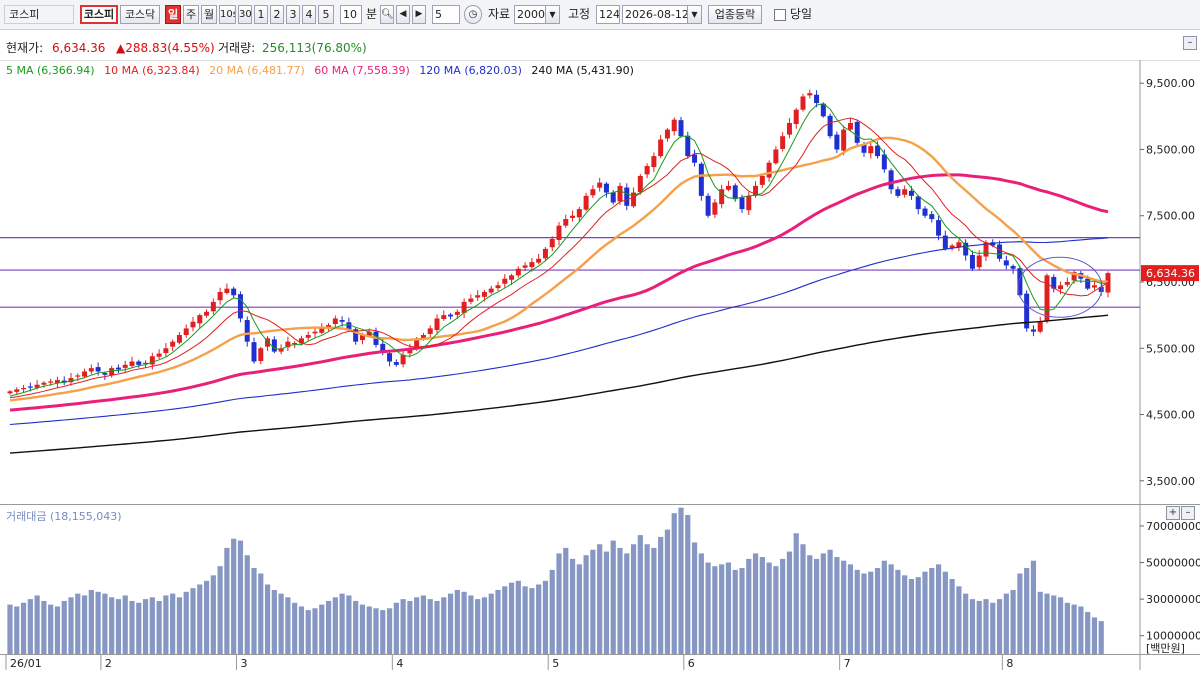 The height and width of the screenshot is (677, 1200). What do you see at coordinates (608, 14) in the screenshot?
I see `fixed-input: 124` at bounding box center [608, 14].